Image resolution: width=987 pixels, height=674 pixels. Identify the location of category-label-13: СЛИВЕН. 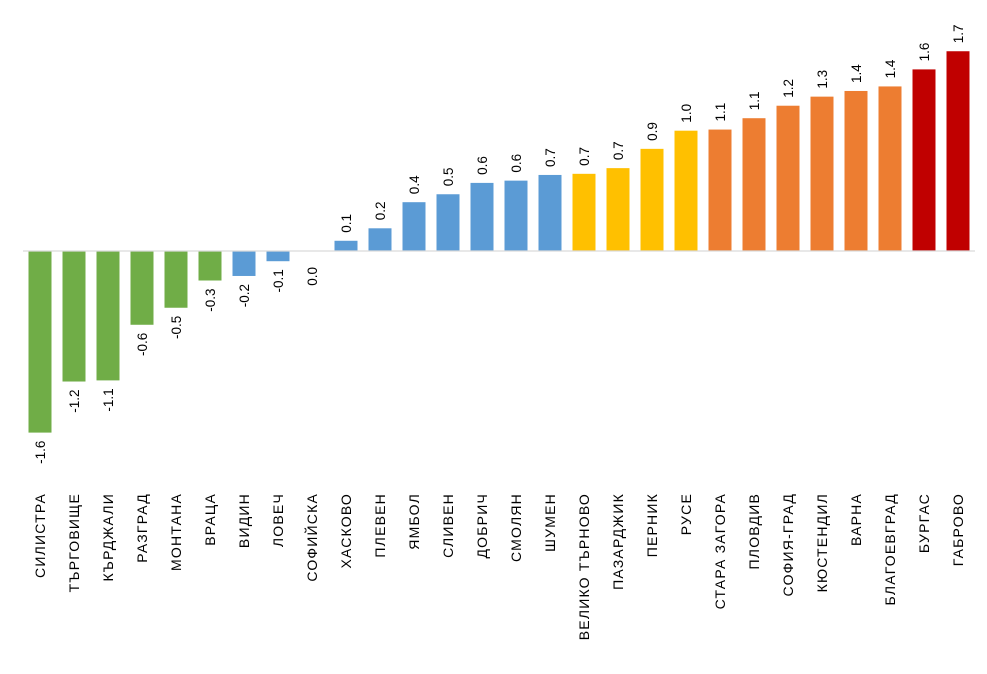
(448, 525).